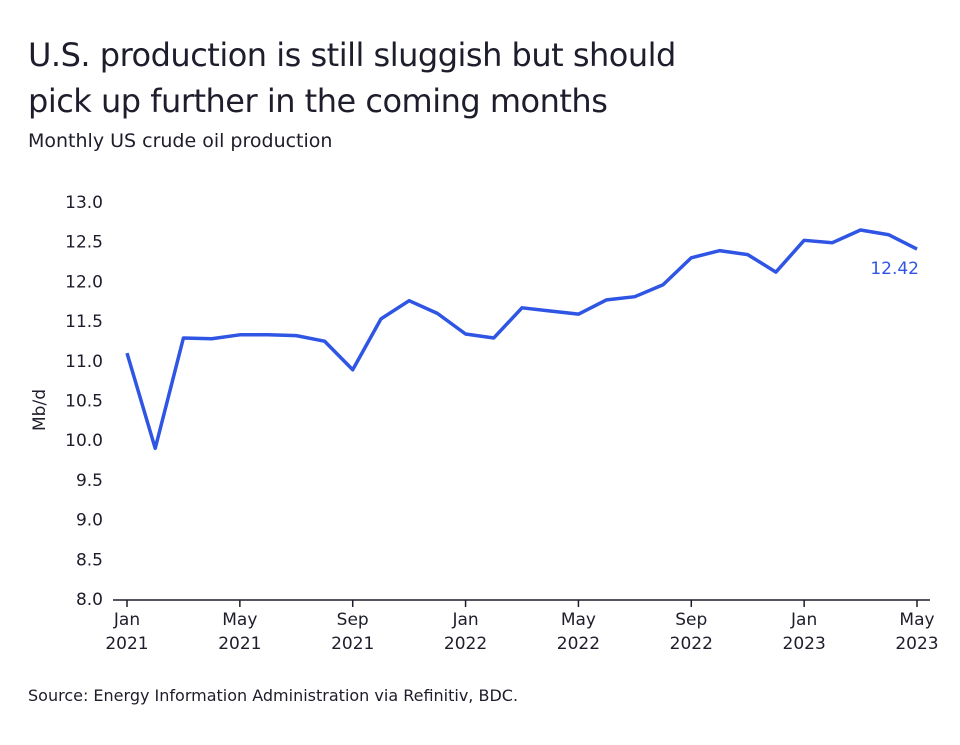 This screenshot has width=960, height=745. I want to click on x-tick-label: Jan 2022, so click(465, 632).